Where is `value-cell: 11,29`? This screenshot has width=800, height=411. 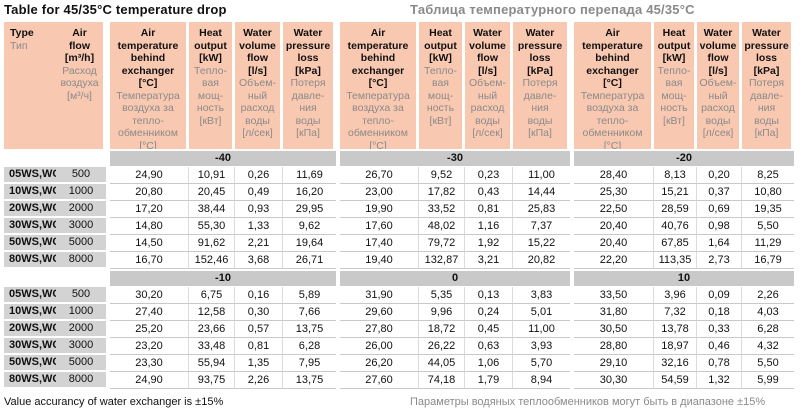 value-cell: 11,29 is located at coordinates (768, 243).